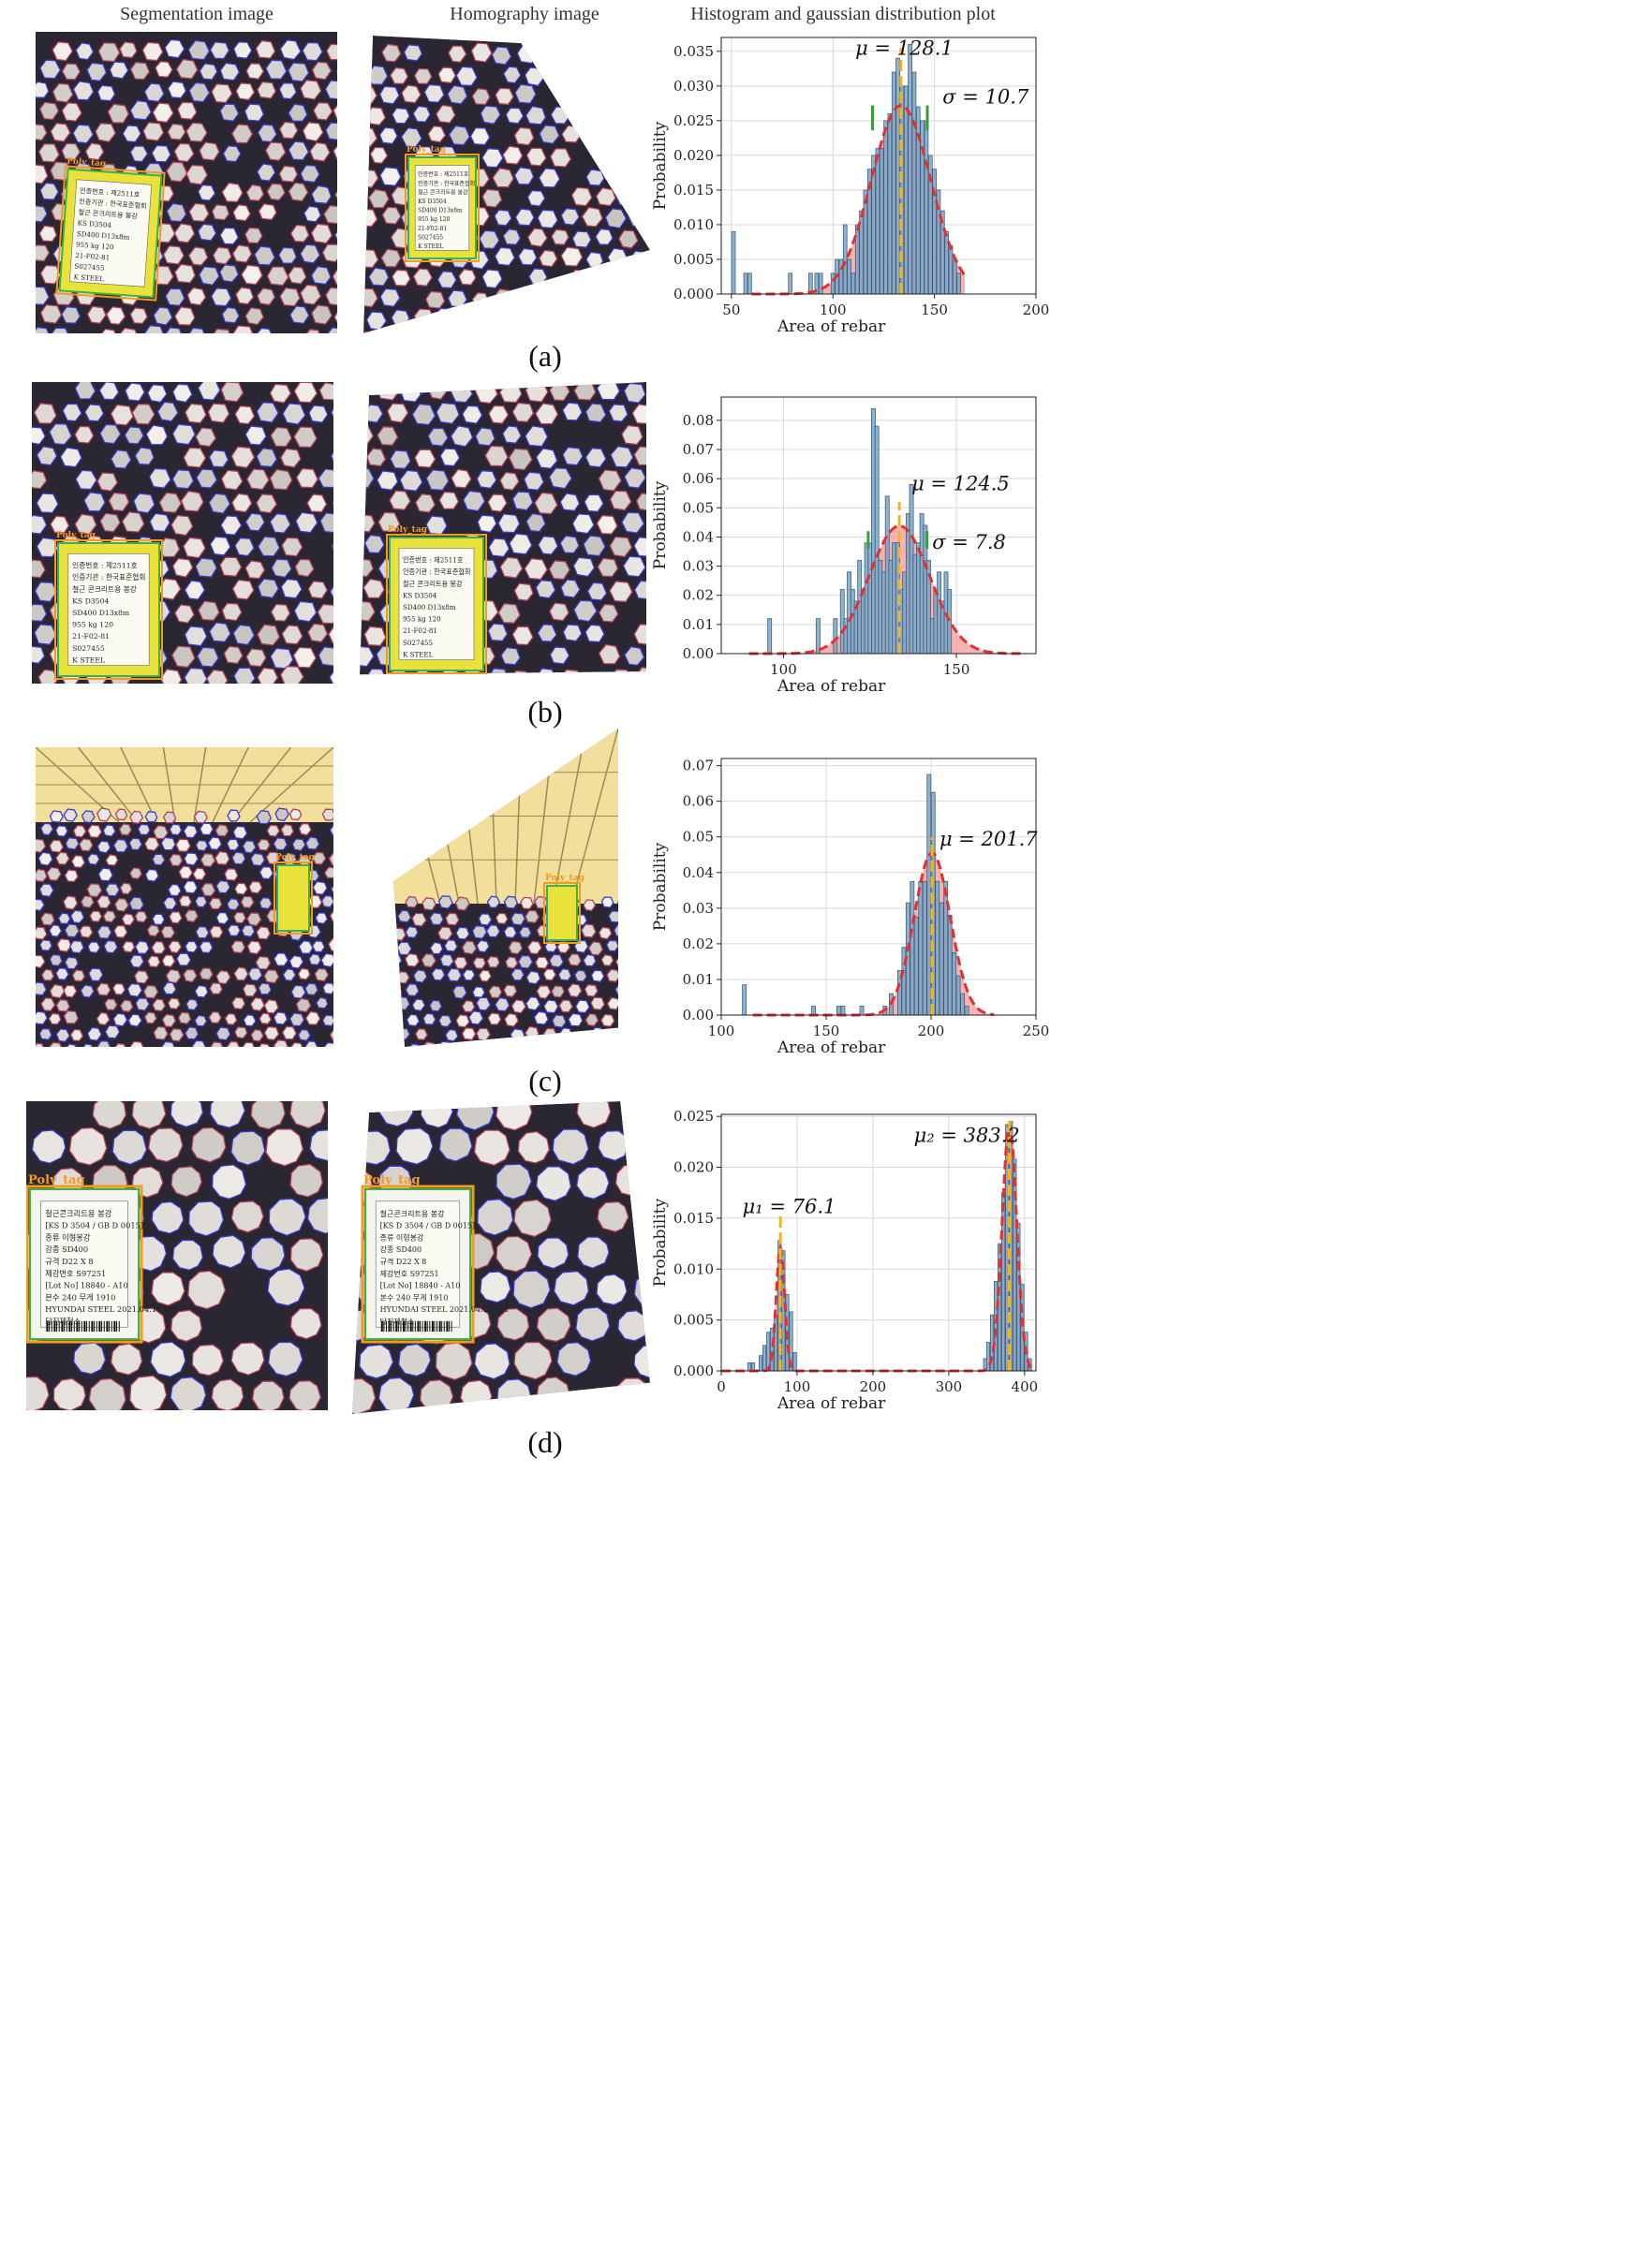  Describe the element at coordinates (698, 450) in the screenshot. I see `y-tick-label: 0.07` at that location.